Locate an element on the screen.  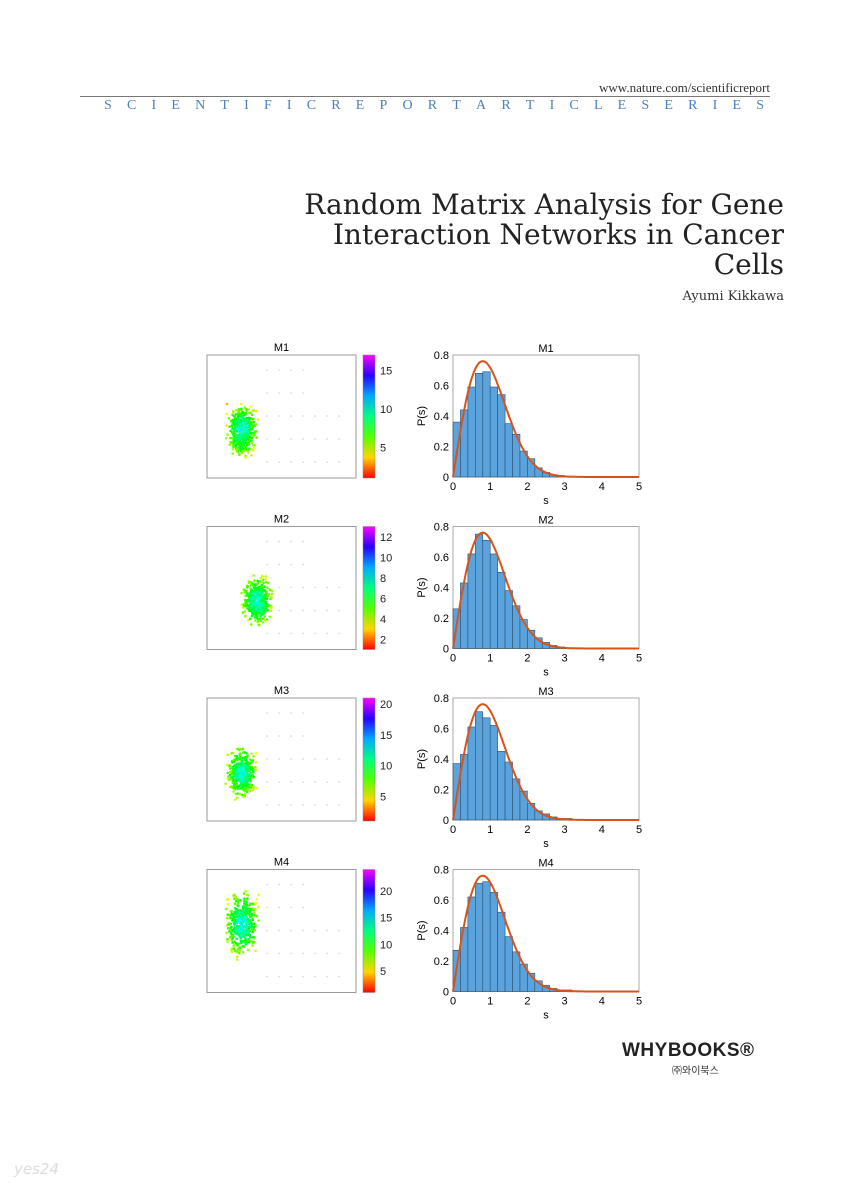
colorbar-tick-label: 6 is located at coordinates (383, 599).